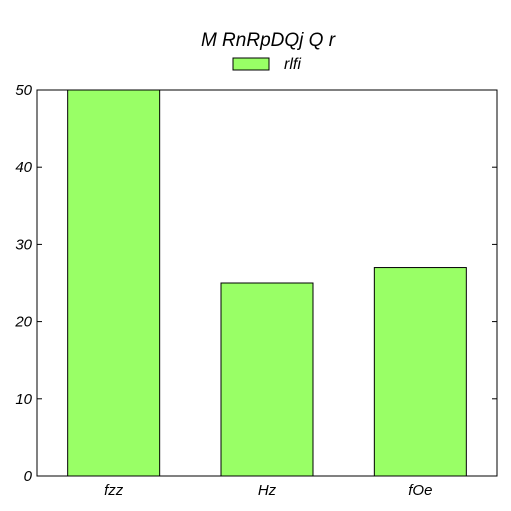 Image resolution: width=511 pixels, height=511 pixels. I want to click on chart-title: M RnRpDQj Q r, so click(268, 40).